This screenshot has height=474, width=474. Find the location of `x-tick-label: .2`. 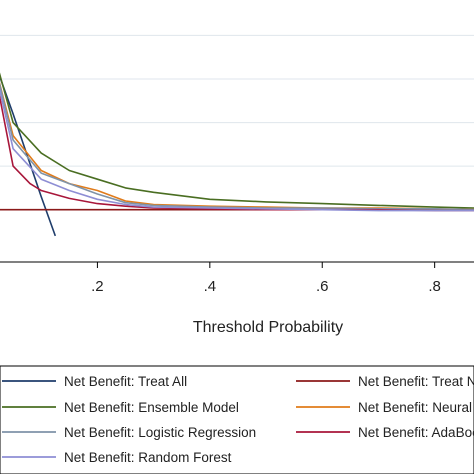

x-tick-label: .2 is located at coordinates (97, 286).